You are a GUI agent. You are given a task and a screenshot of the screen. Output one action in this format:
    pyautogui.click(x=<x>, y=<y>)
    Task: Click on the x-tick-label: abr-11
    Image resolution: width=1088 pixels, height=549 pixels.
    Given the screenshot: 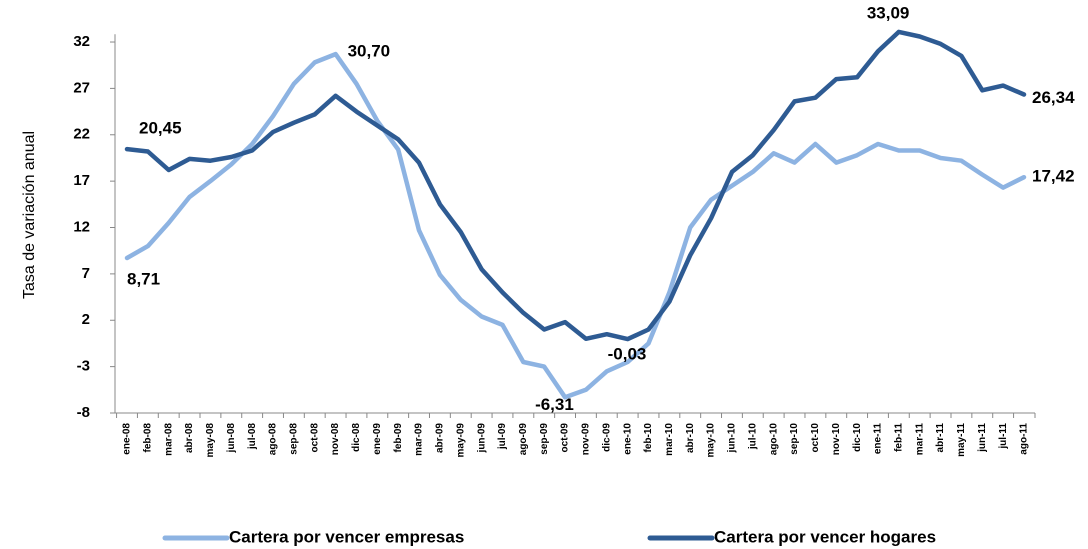 What is the action you would take?
    pyautogui.click(x=940, y=438)
    